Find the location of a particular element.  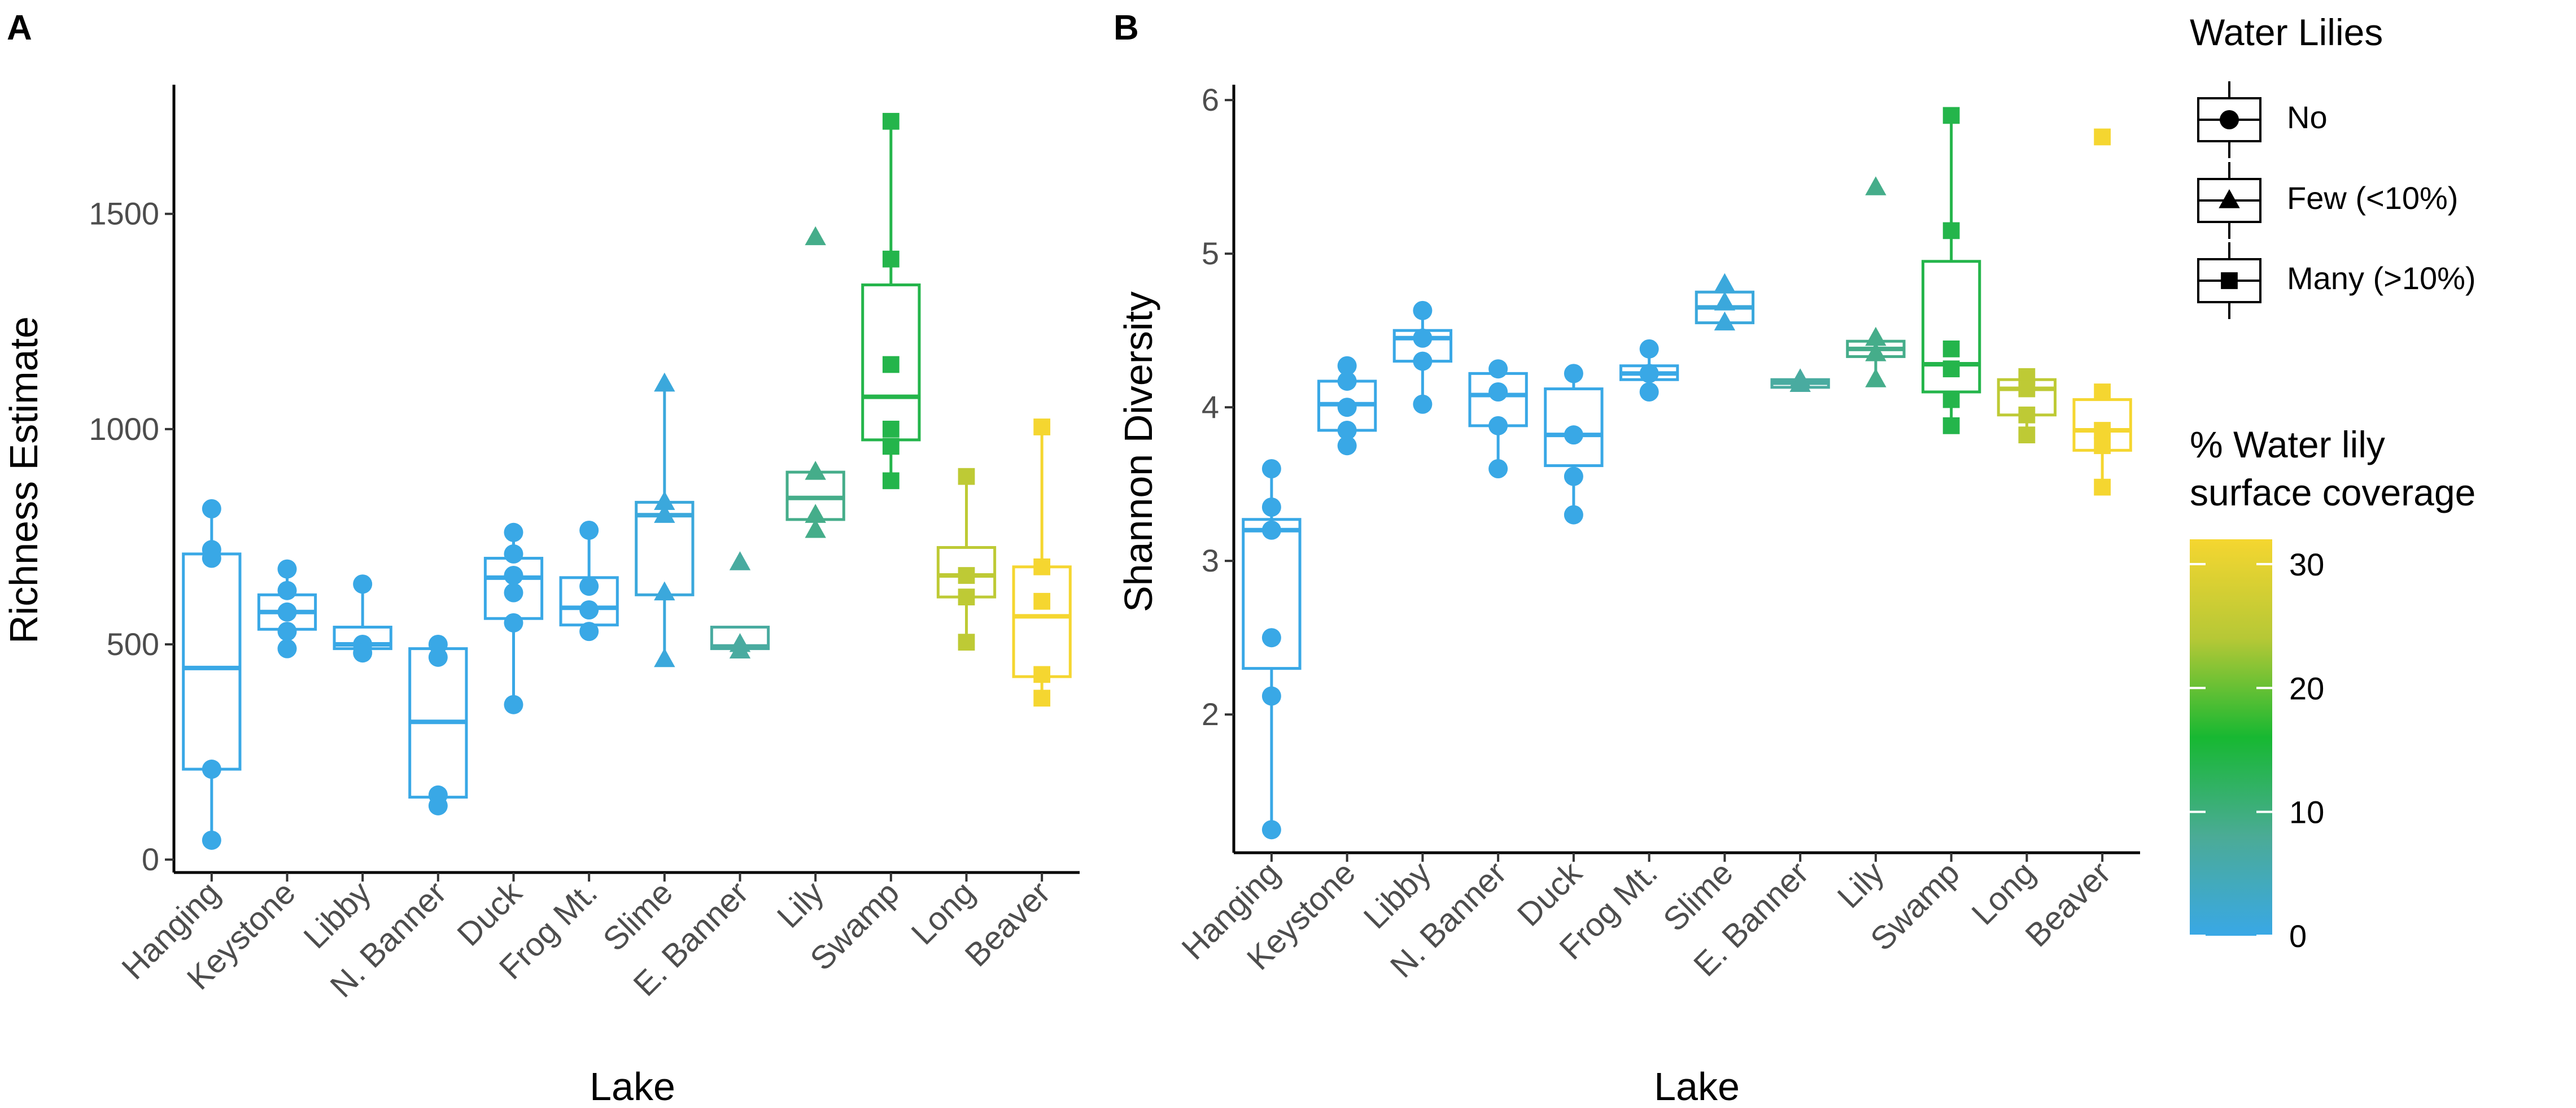

richness-box-beaver is located at coordinates (1042, 621).